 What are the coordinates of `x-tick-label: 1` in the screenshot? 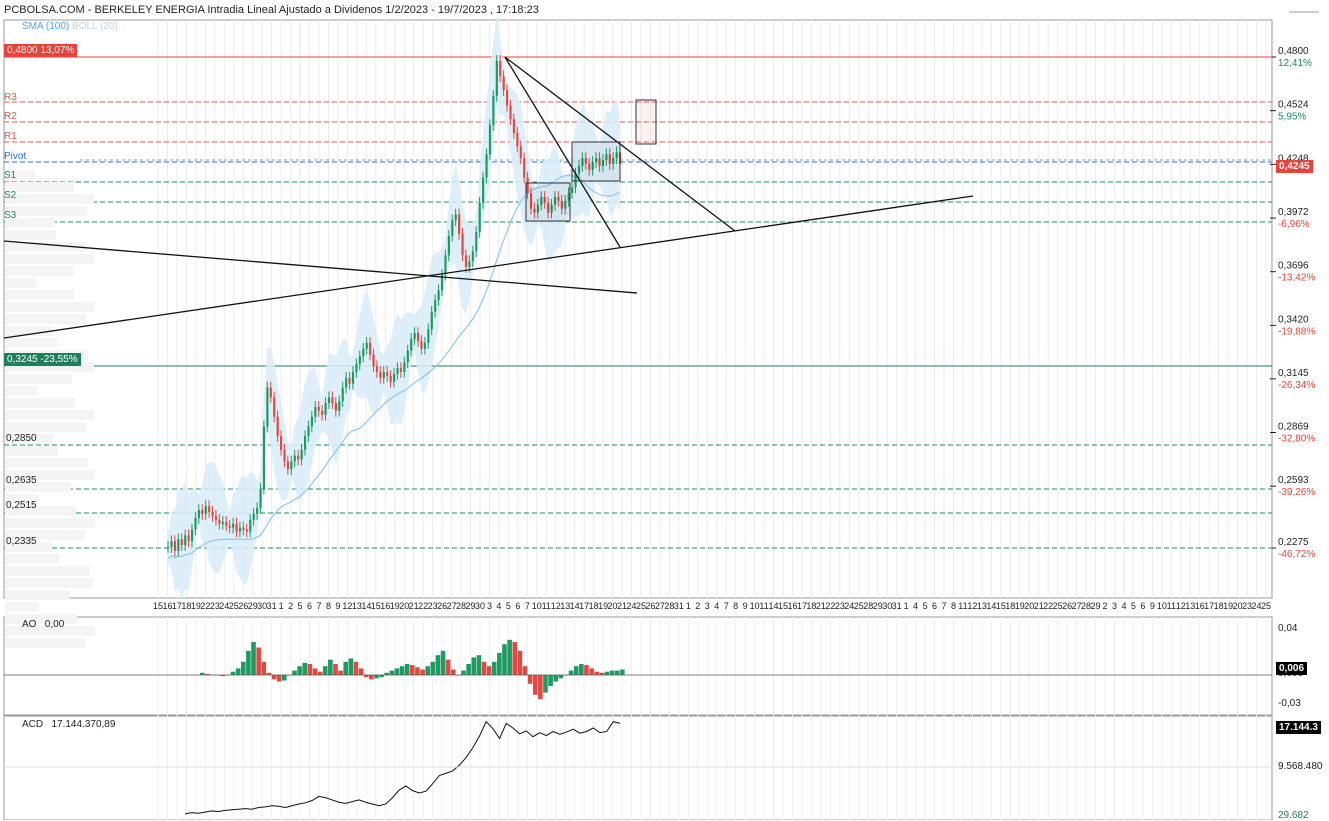 It's located at (281, 606).